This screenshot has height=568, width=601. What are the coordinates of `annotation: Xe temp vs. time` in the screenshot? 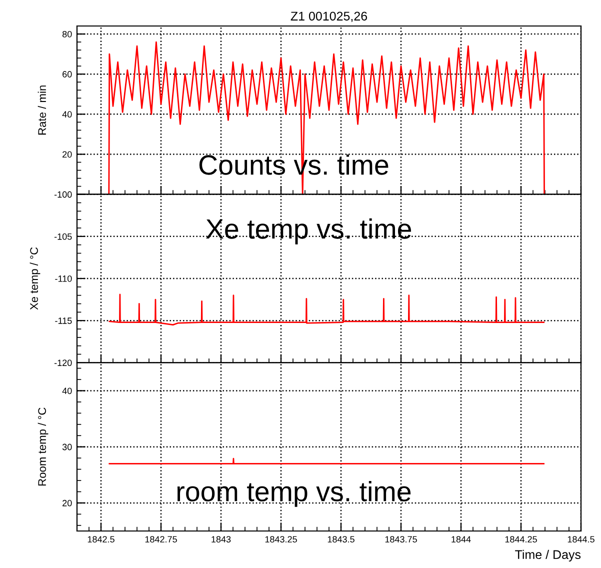 It's located at (309, 231).